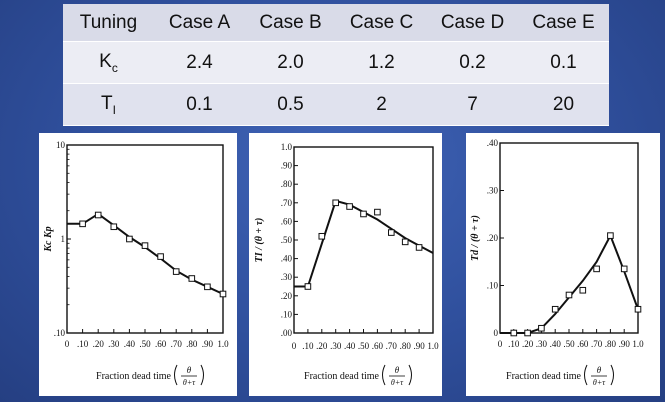 This screenshot has height=402, width=665. What do you see at coordinates (287, 221) in the screenshot?
I see `y-tick-label: .60` at bounding box center [287, 221].